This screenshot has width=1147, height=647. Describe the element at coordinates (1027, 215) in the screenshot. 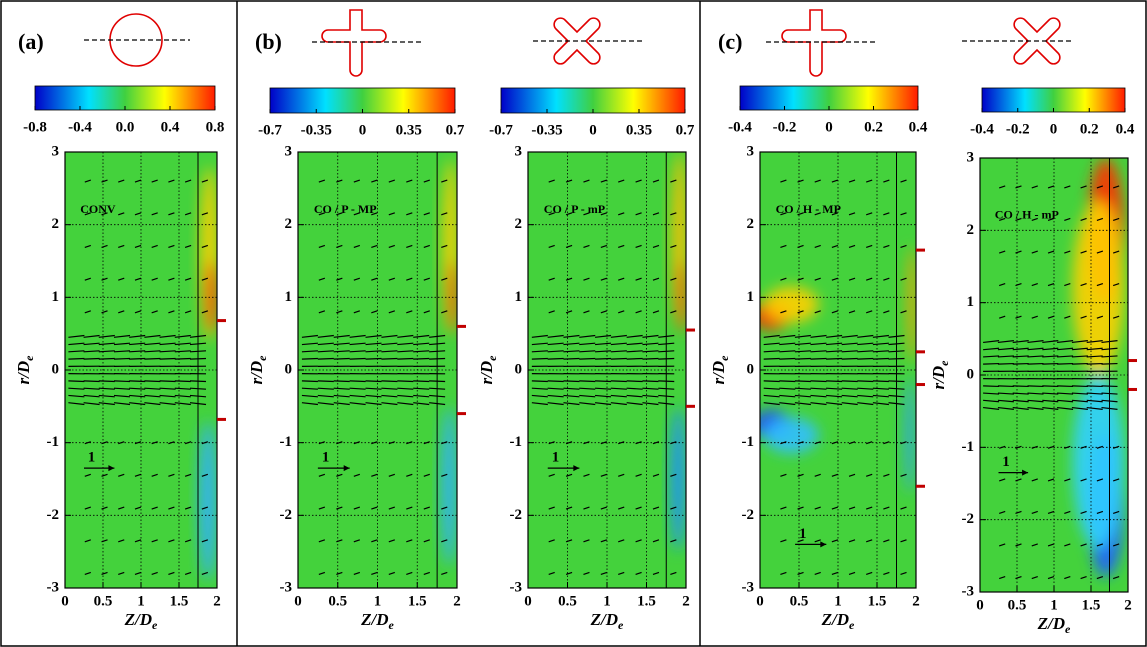

I see `annotation: CO / H - mP` at that location.